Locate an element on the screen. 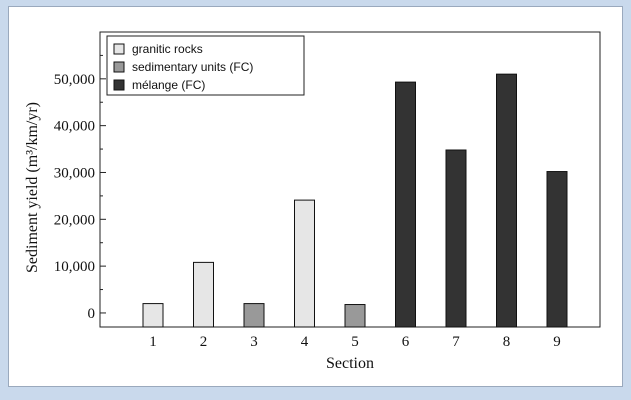  x-tick-label: 4 is located at coordinates (305, 342).